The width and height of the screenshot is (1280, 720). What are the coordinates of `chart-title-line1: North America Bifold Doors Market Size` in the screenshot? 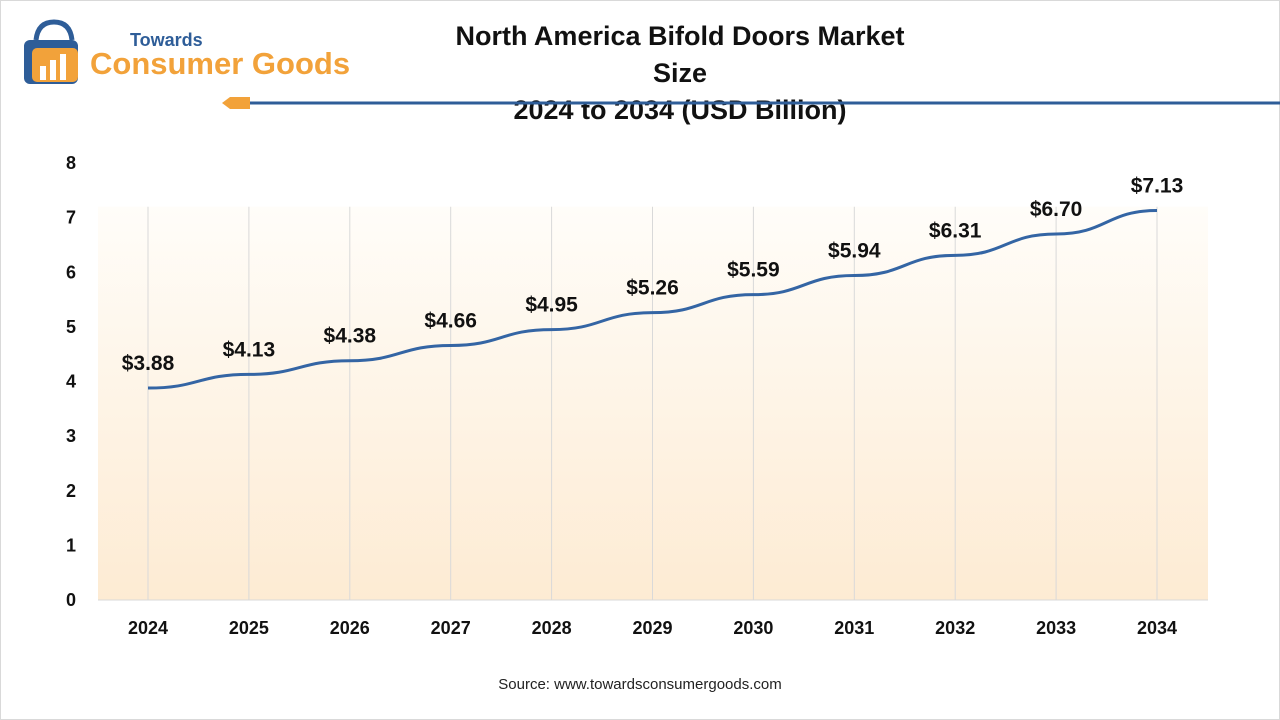 It's located at (680, 54).